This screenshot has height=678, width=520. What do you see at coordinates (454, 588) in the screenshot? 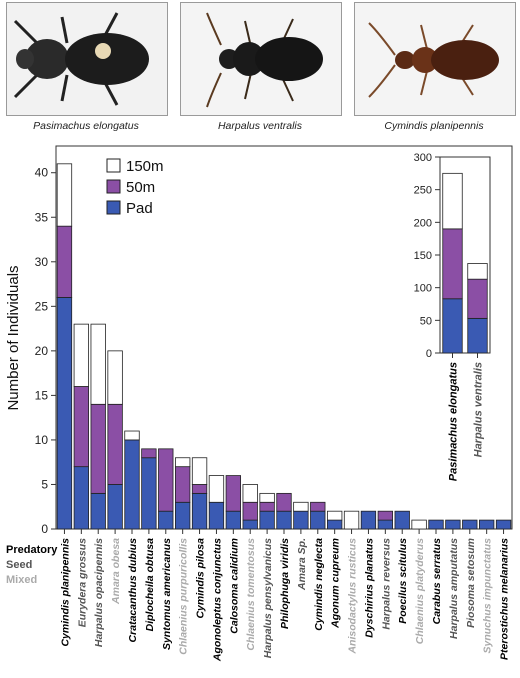
I see `main-category-label: Harpalus amputatus` at bounding box center [454, 588].